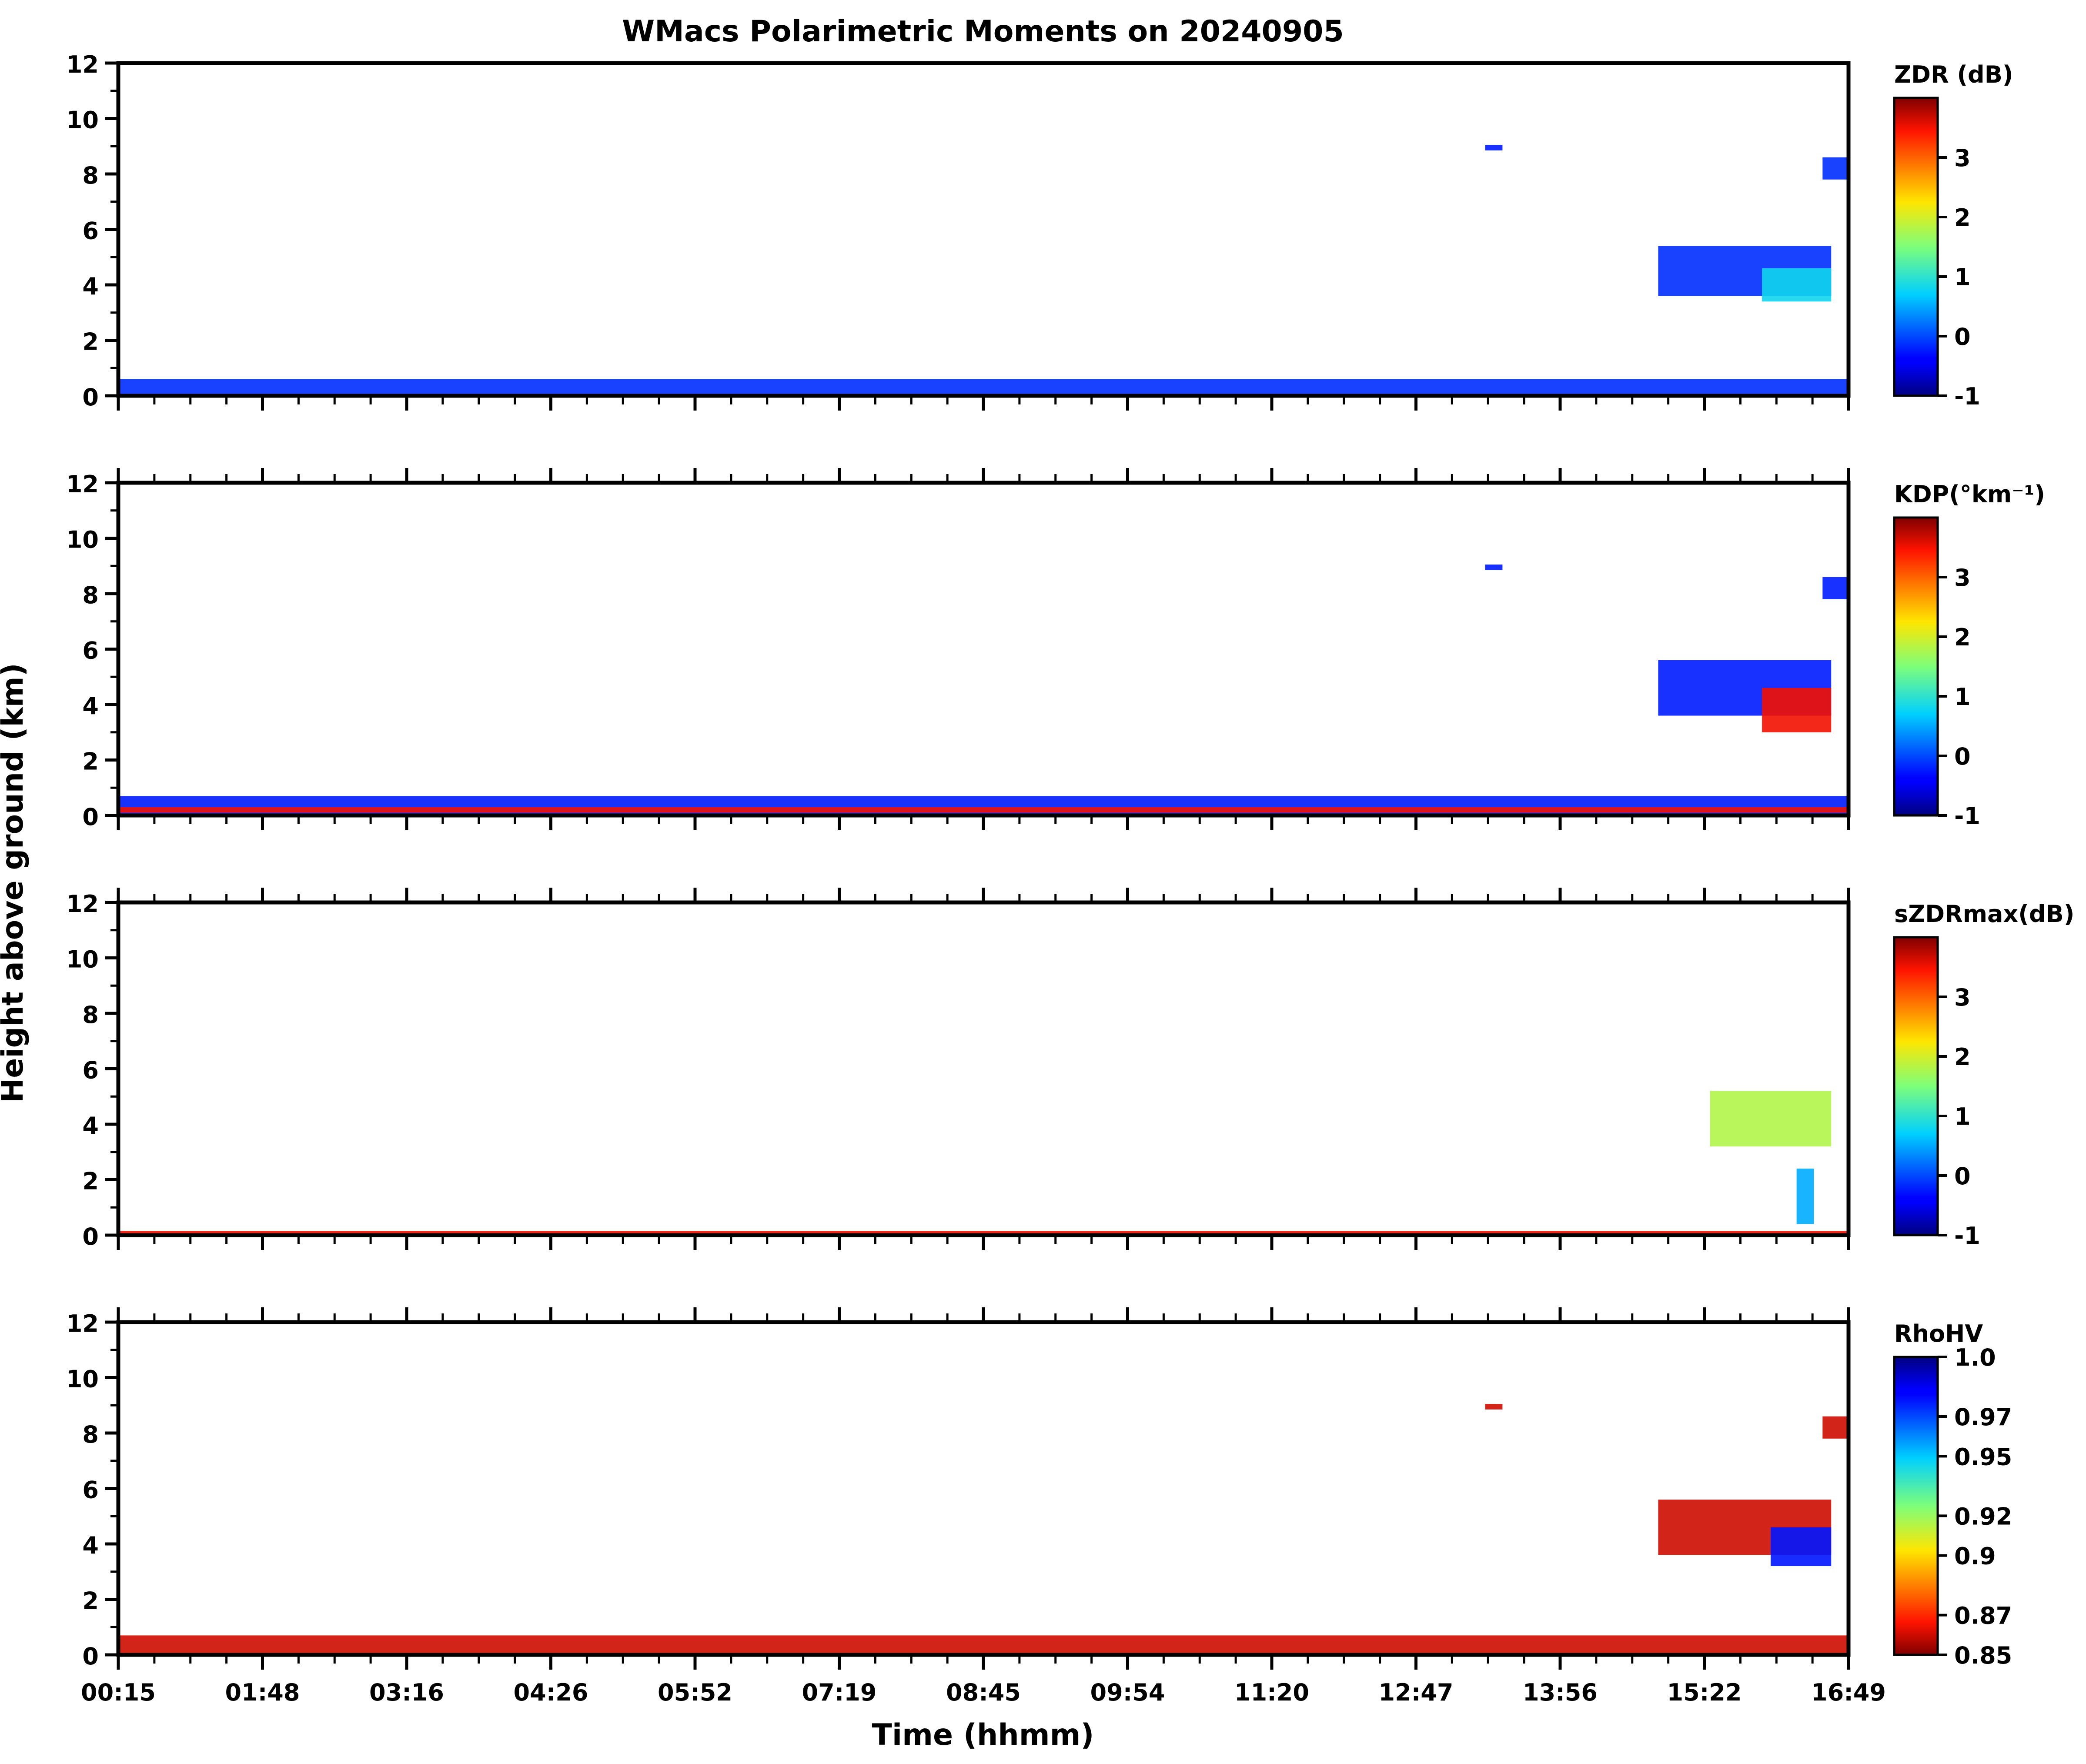 The height and width of the screenshot is (1764, 2086). What do you see at coordinates (1983, 1417) in the screenshot?
I see `colorbar-tick-label: 0.97` at bounding box center [1983, 1417].